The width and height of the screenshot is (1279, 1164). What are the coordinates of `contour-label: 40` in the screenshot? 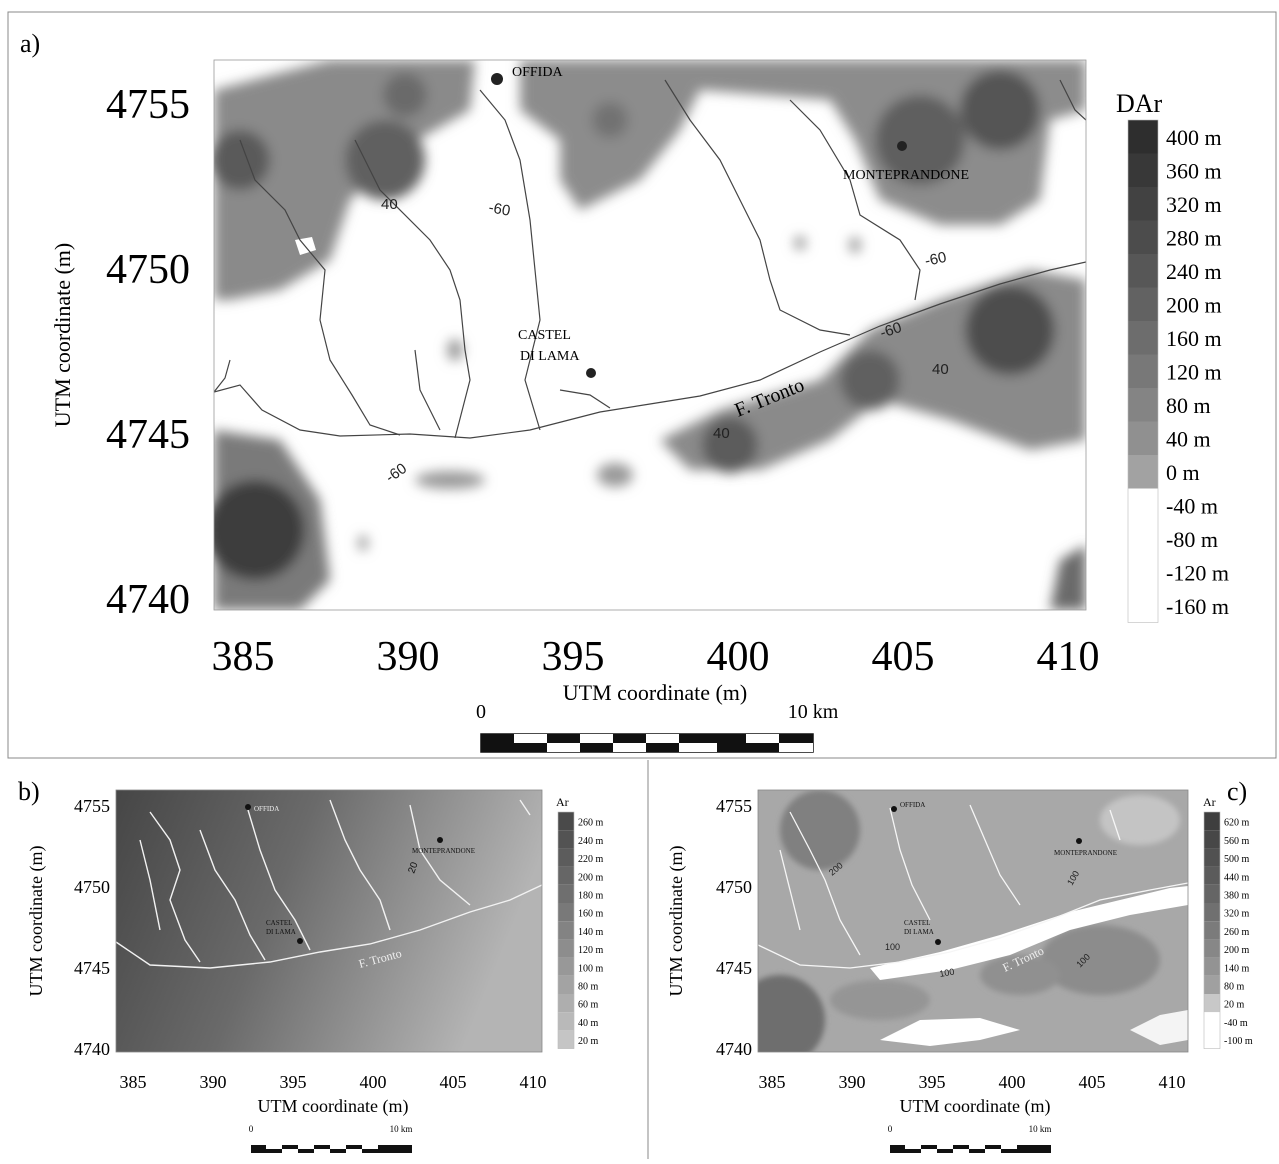 It's located at (389, 204).